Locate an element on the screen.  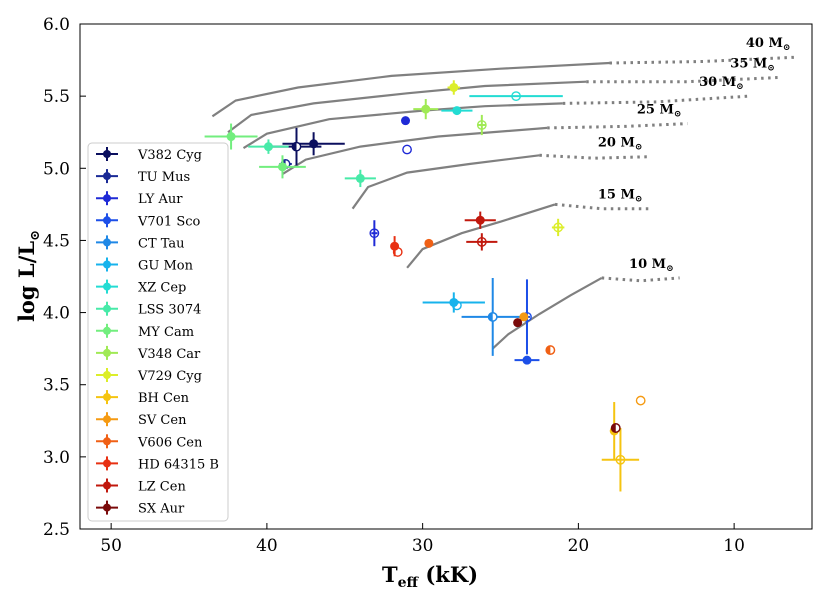
track-10-dotted is located at coordinates (640, 279).